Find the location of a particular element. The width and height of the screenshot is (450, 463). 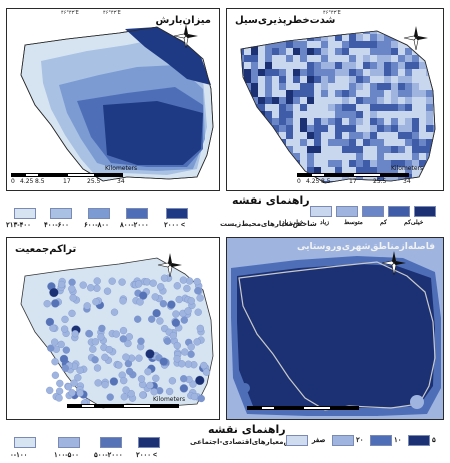

scale-bar is located at coordinates (307, 412).